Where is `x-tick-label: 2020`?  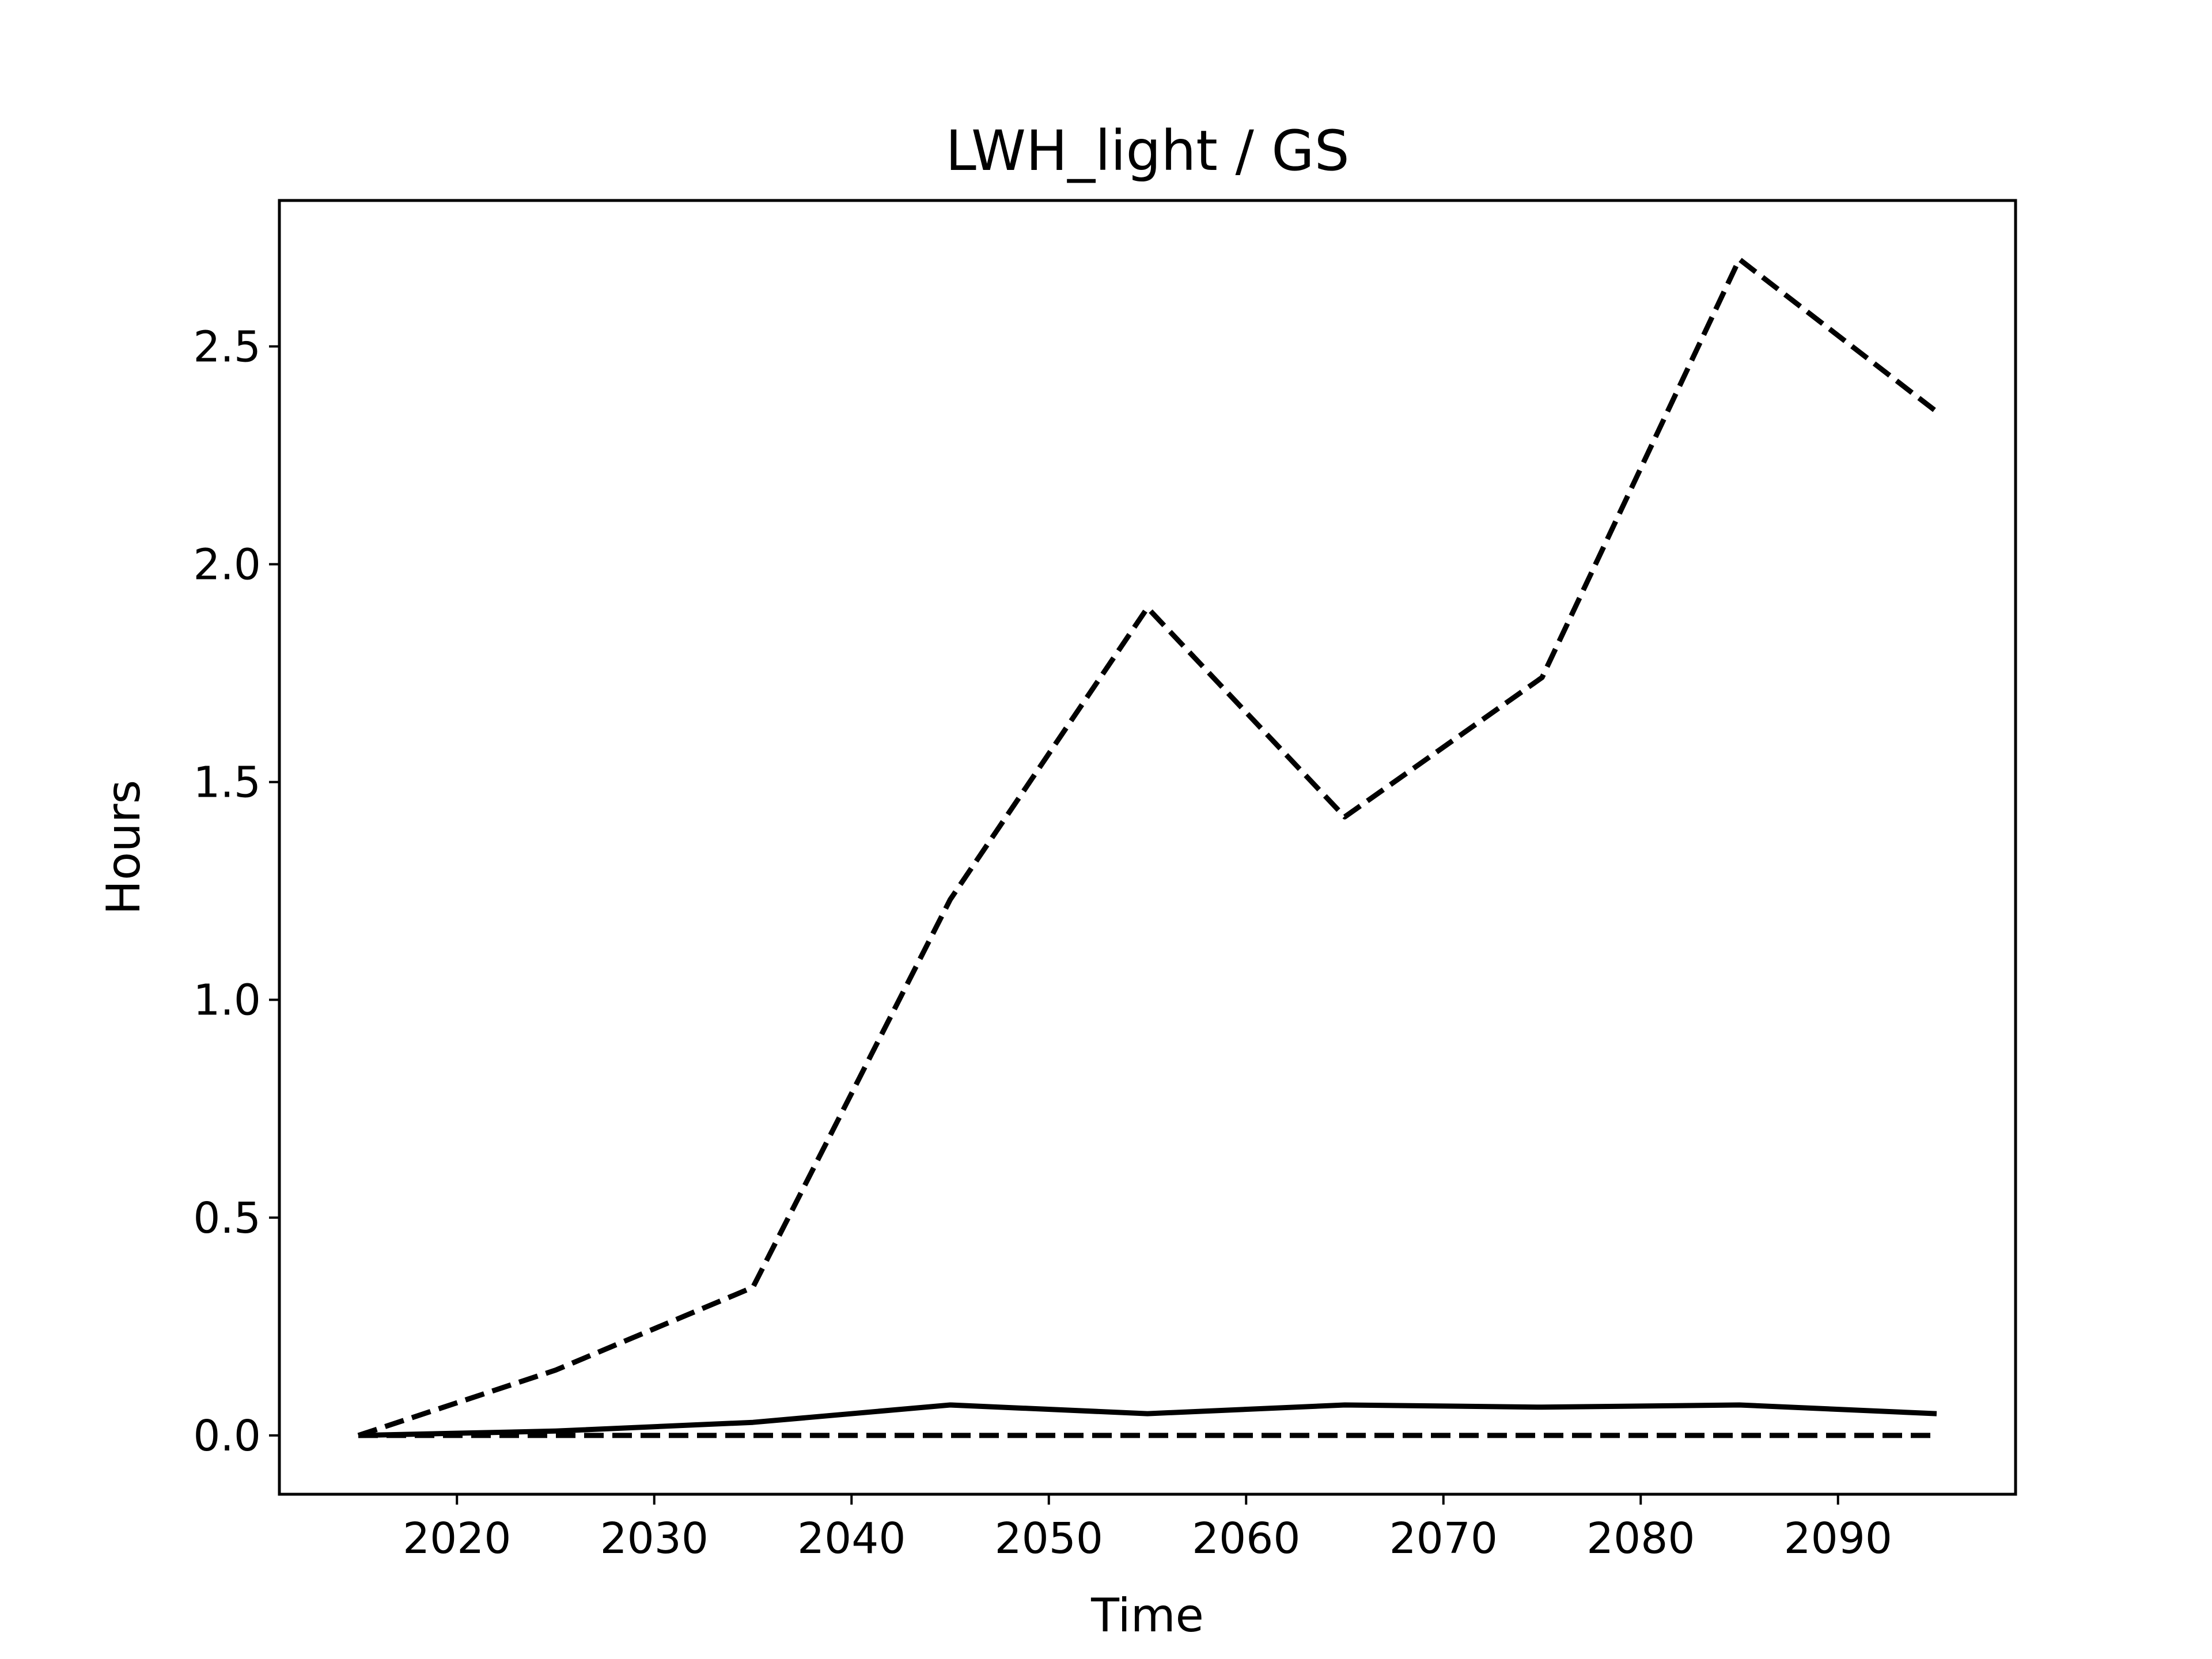
x-tick-label: 2020 is located at coordinates (457, 1538).